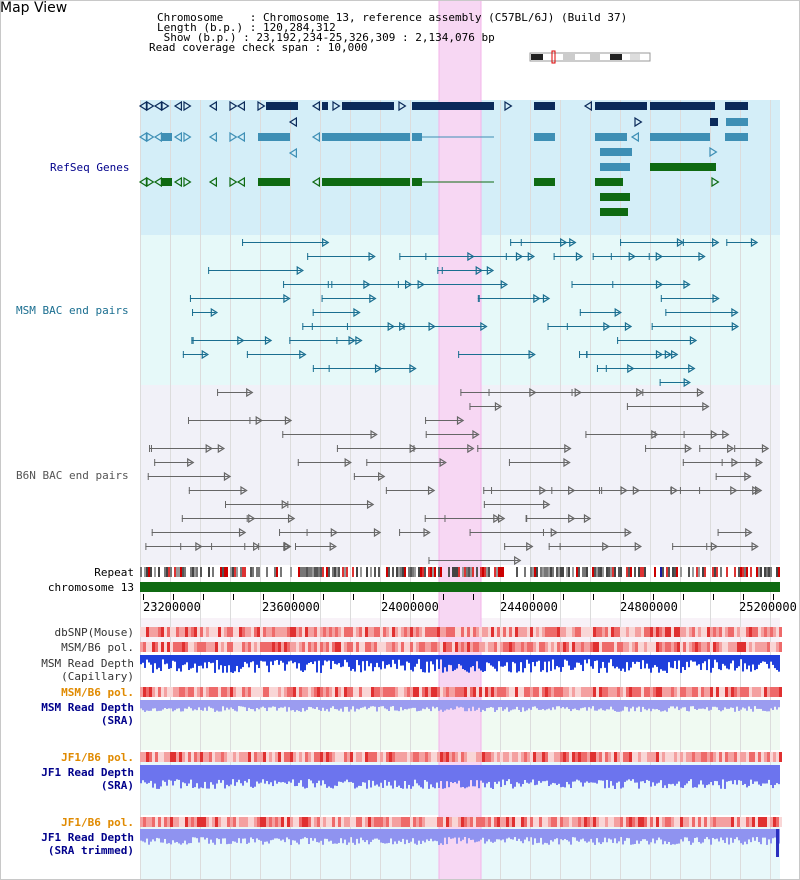  What do you see at coordinates (87, 707) in the screenshot?
I see `track-label-msm-depth-sra: MSM Read Depth` at bounding box center [87, 707].